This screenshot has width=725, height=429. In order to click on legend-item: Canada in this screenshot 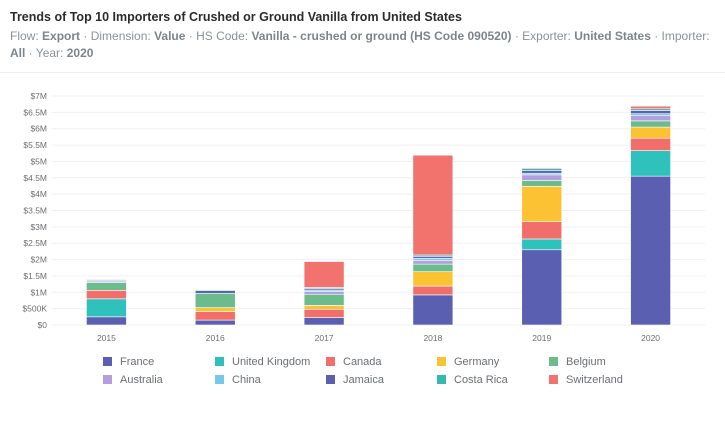, I will do `click(381, 361)`.